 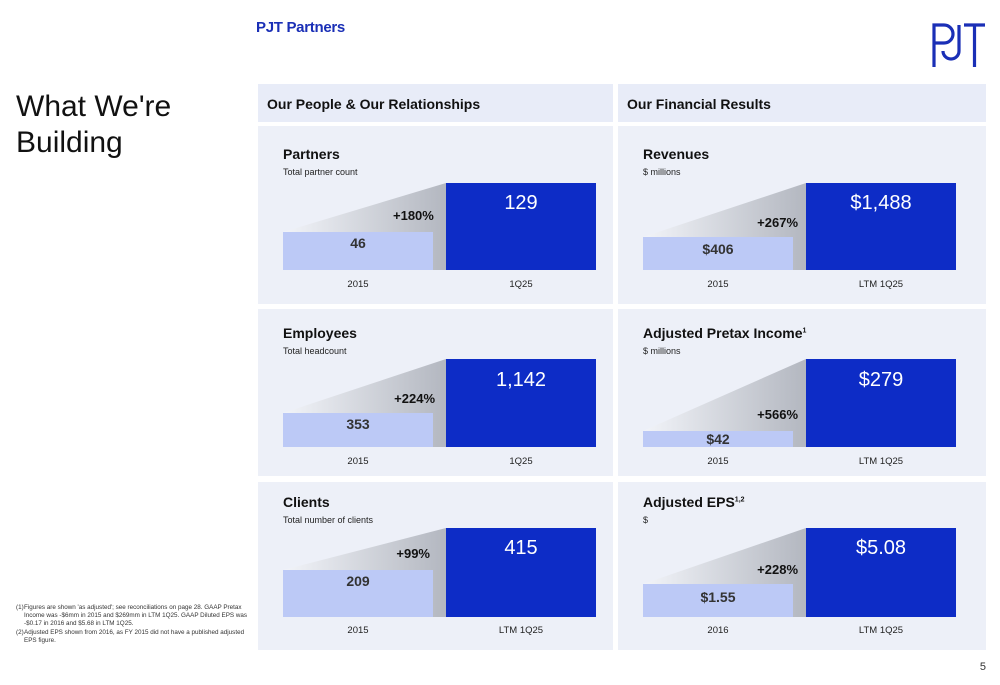 What do you see at coordinates (521, 203) in the screenshot?
I see `current-value: 129` at bounding box center [521, 203].